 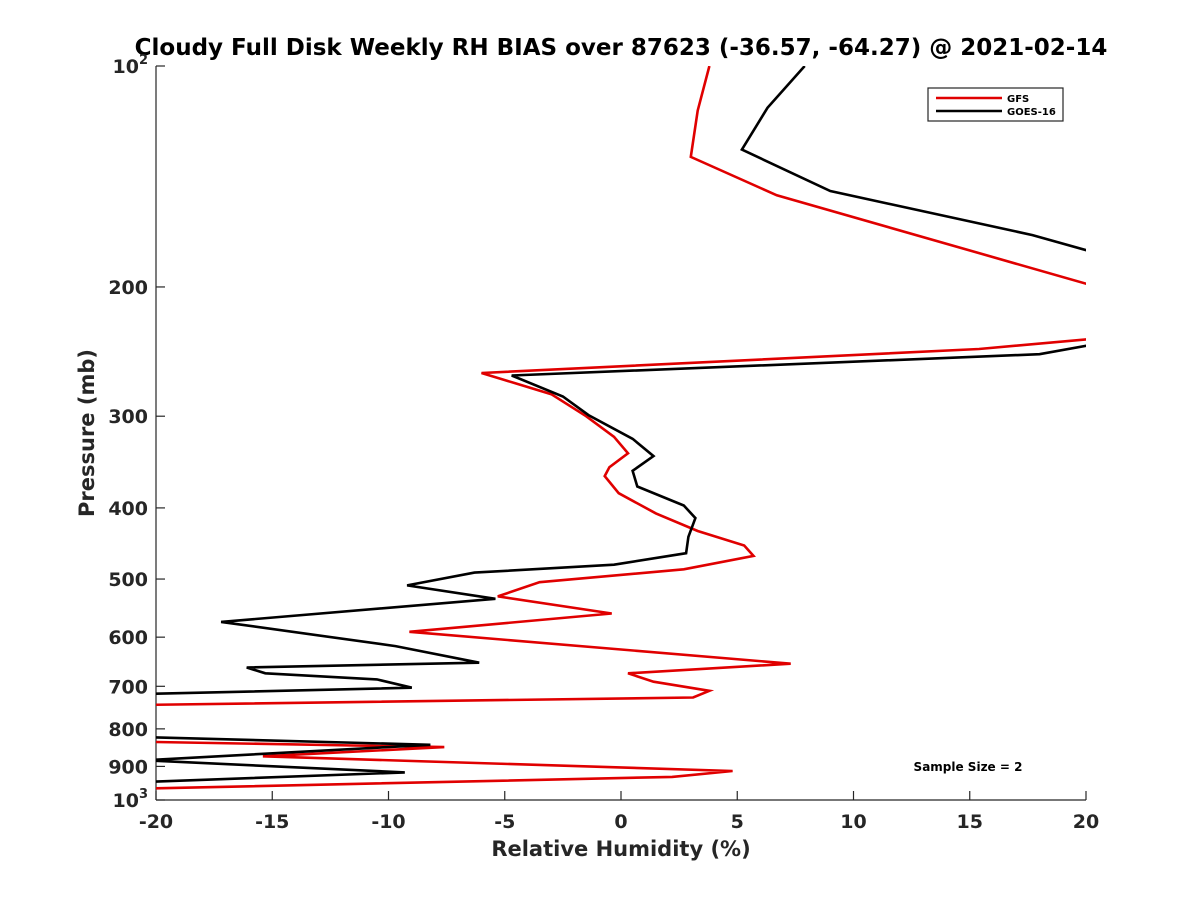 What do you see at coordinates (128, 580) in the screenshot?
I see `y-tick-label: 500` at bounding box center [128, 580].